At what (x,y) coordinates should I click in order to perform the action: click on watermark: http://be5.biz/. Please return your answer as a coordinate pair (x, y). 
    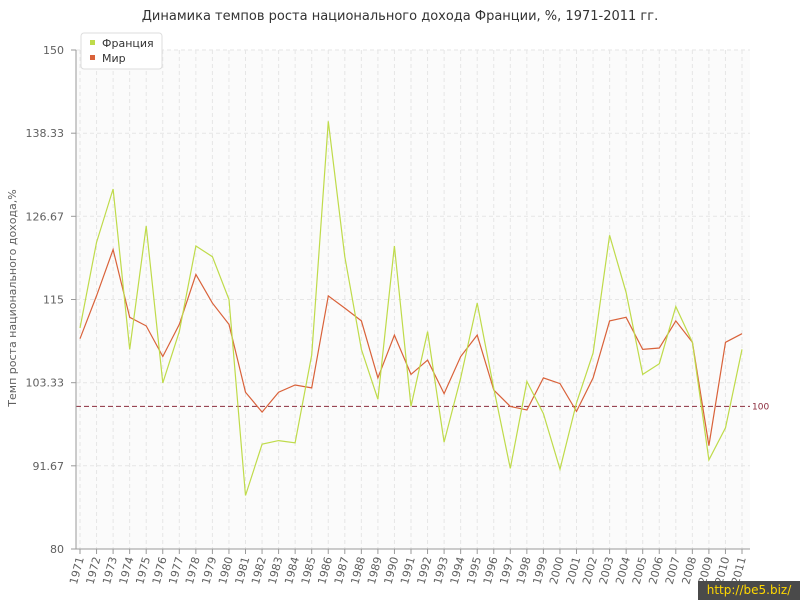
    Looking at the image, I should click on (749, 590).